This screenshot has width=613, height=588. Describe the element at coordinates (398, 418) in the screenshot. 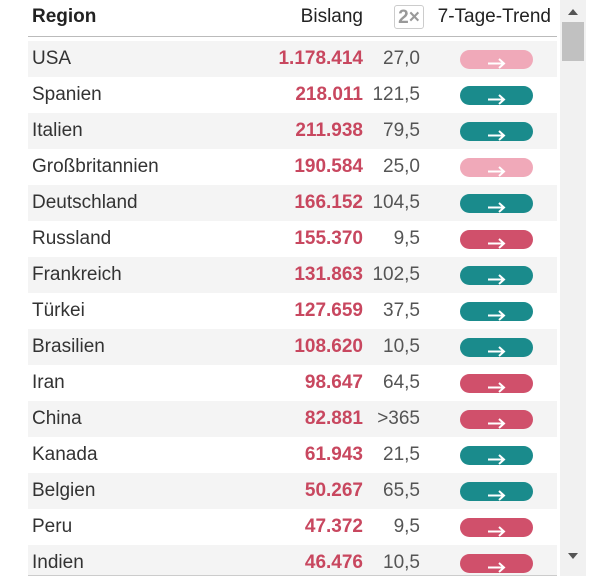

I see `doubling-days: >365` at that location.